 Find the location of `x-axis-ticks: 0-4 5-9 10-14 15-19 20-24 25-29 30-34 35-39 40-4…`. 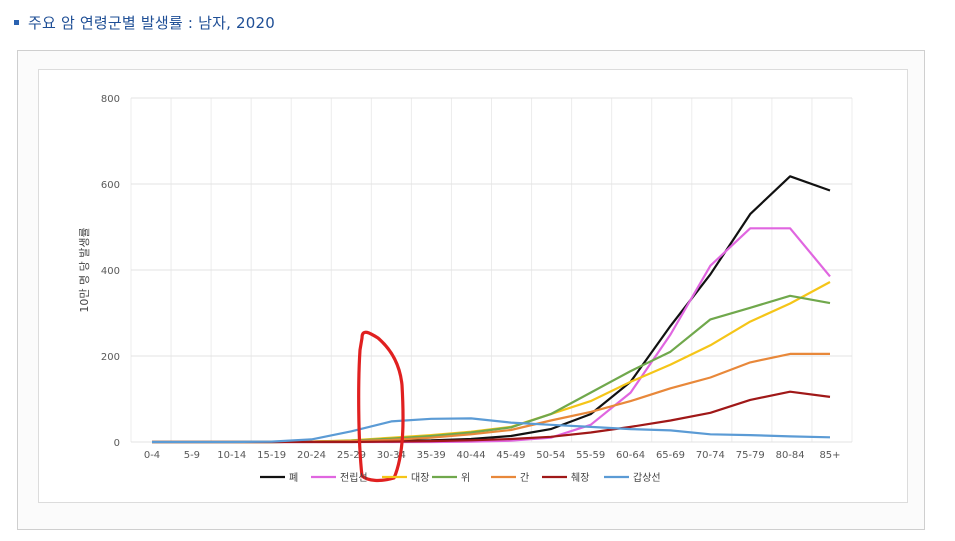

x-axis-ticks: 0-4 5-9 10-14 15-19 20-24 25-29 30-34 35-39 40-4… is located at coordinates (492, 455).